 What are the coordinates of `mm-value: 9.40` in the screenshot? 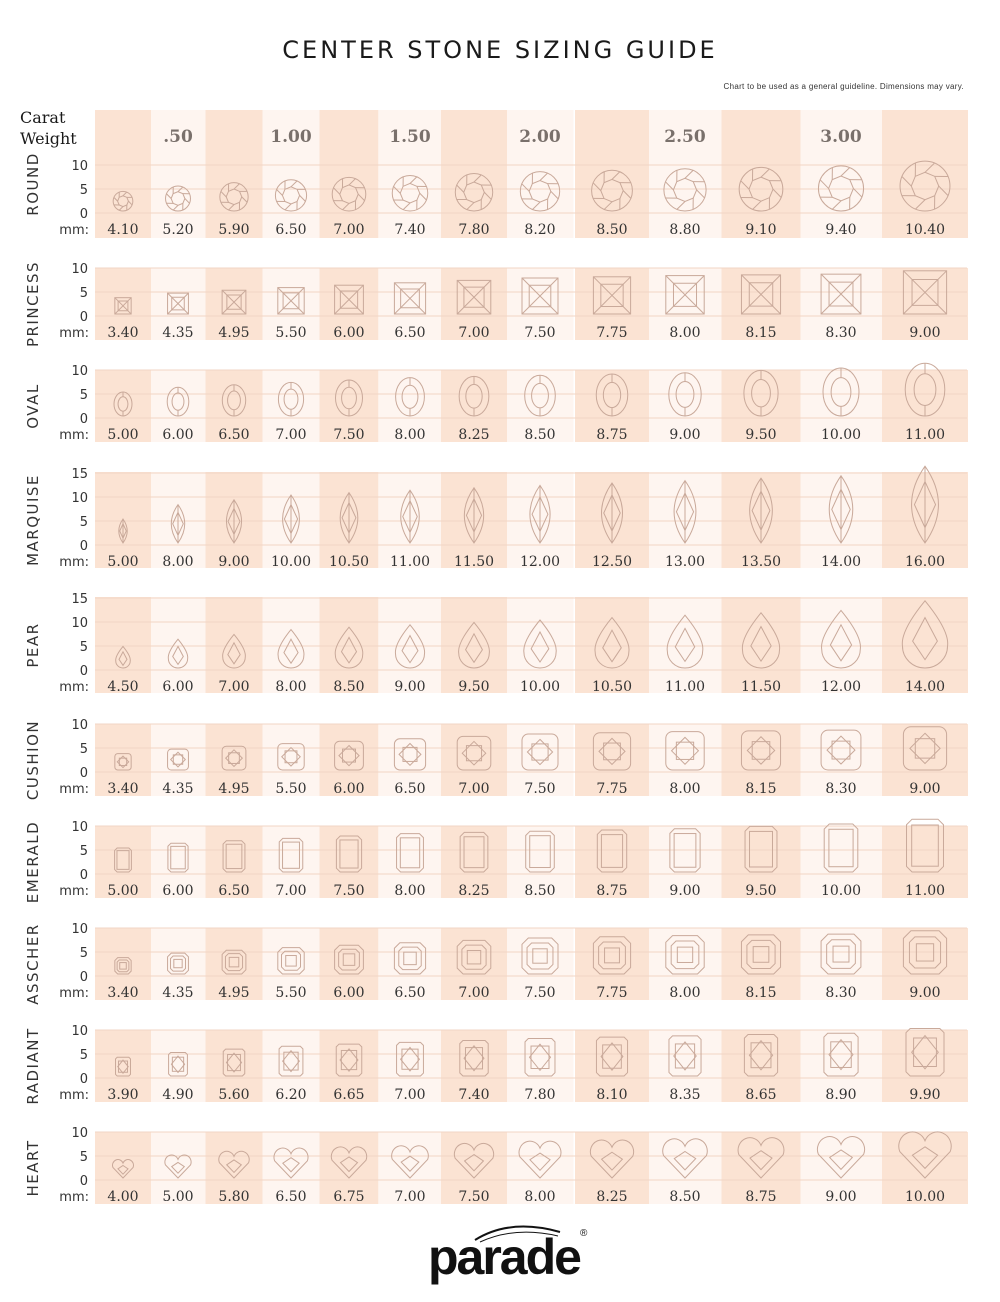 It's located at (840, 230).